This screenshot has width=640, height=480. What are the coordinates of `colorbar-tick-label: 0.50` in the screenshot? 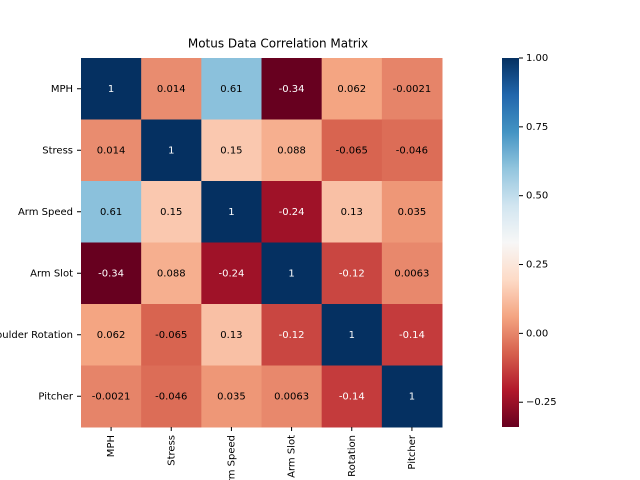 It's located at (537, 196).